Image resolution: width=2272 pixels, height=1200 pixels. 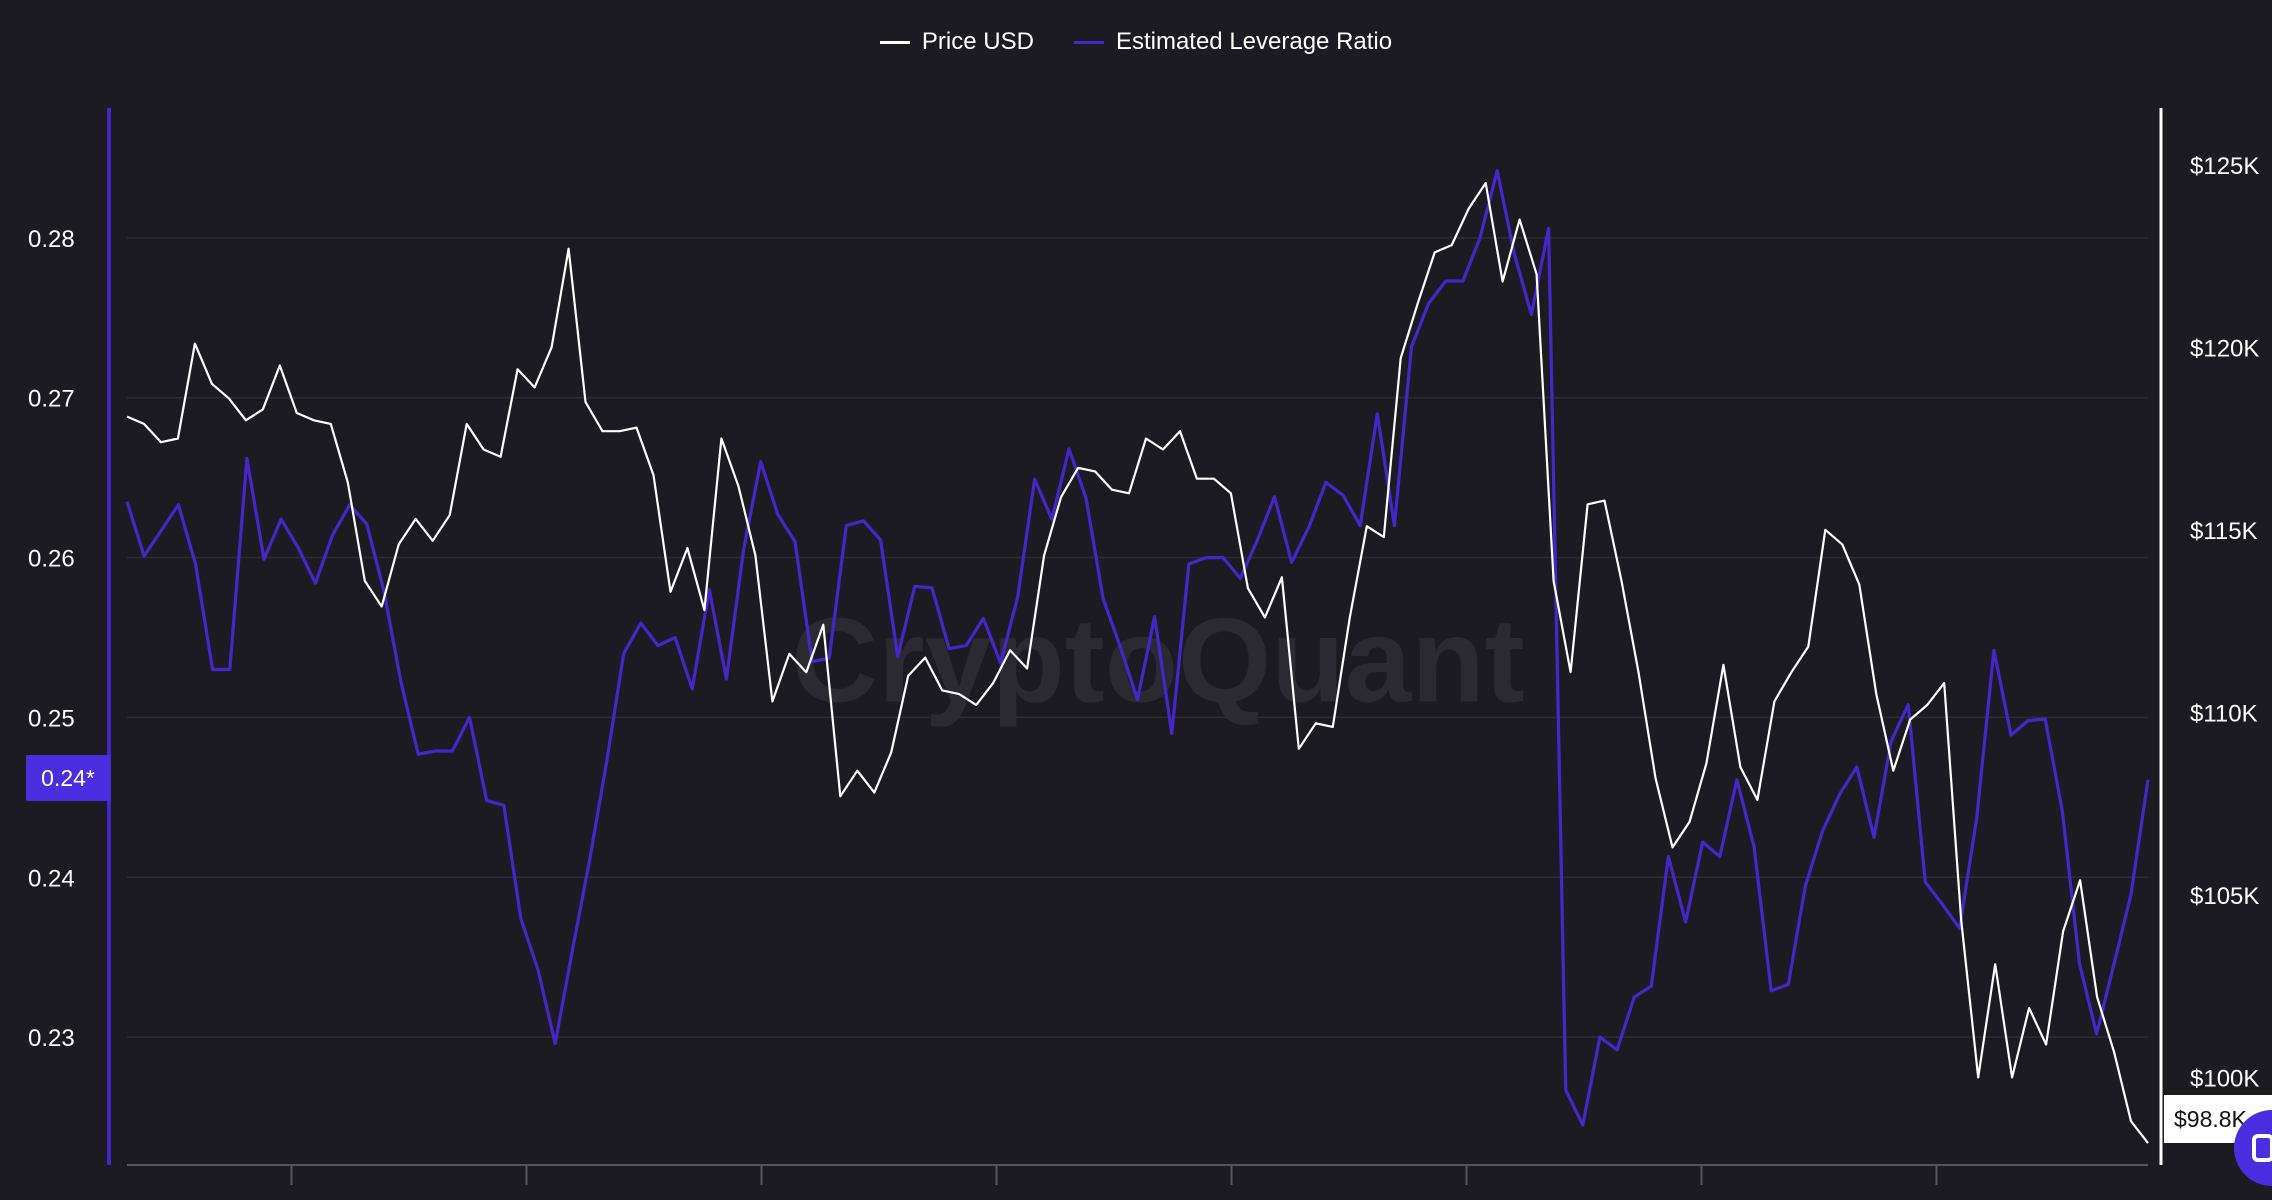 I want to click on legend: Price USD Estimated Leverage Ratio, so click(x=1136, y=42).